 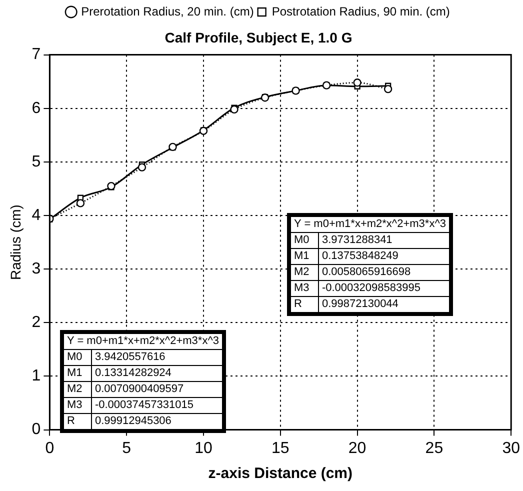 I want to click on annotation: M3 -0.00037457331015, so click(x=130, y=405).